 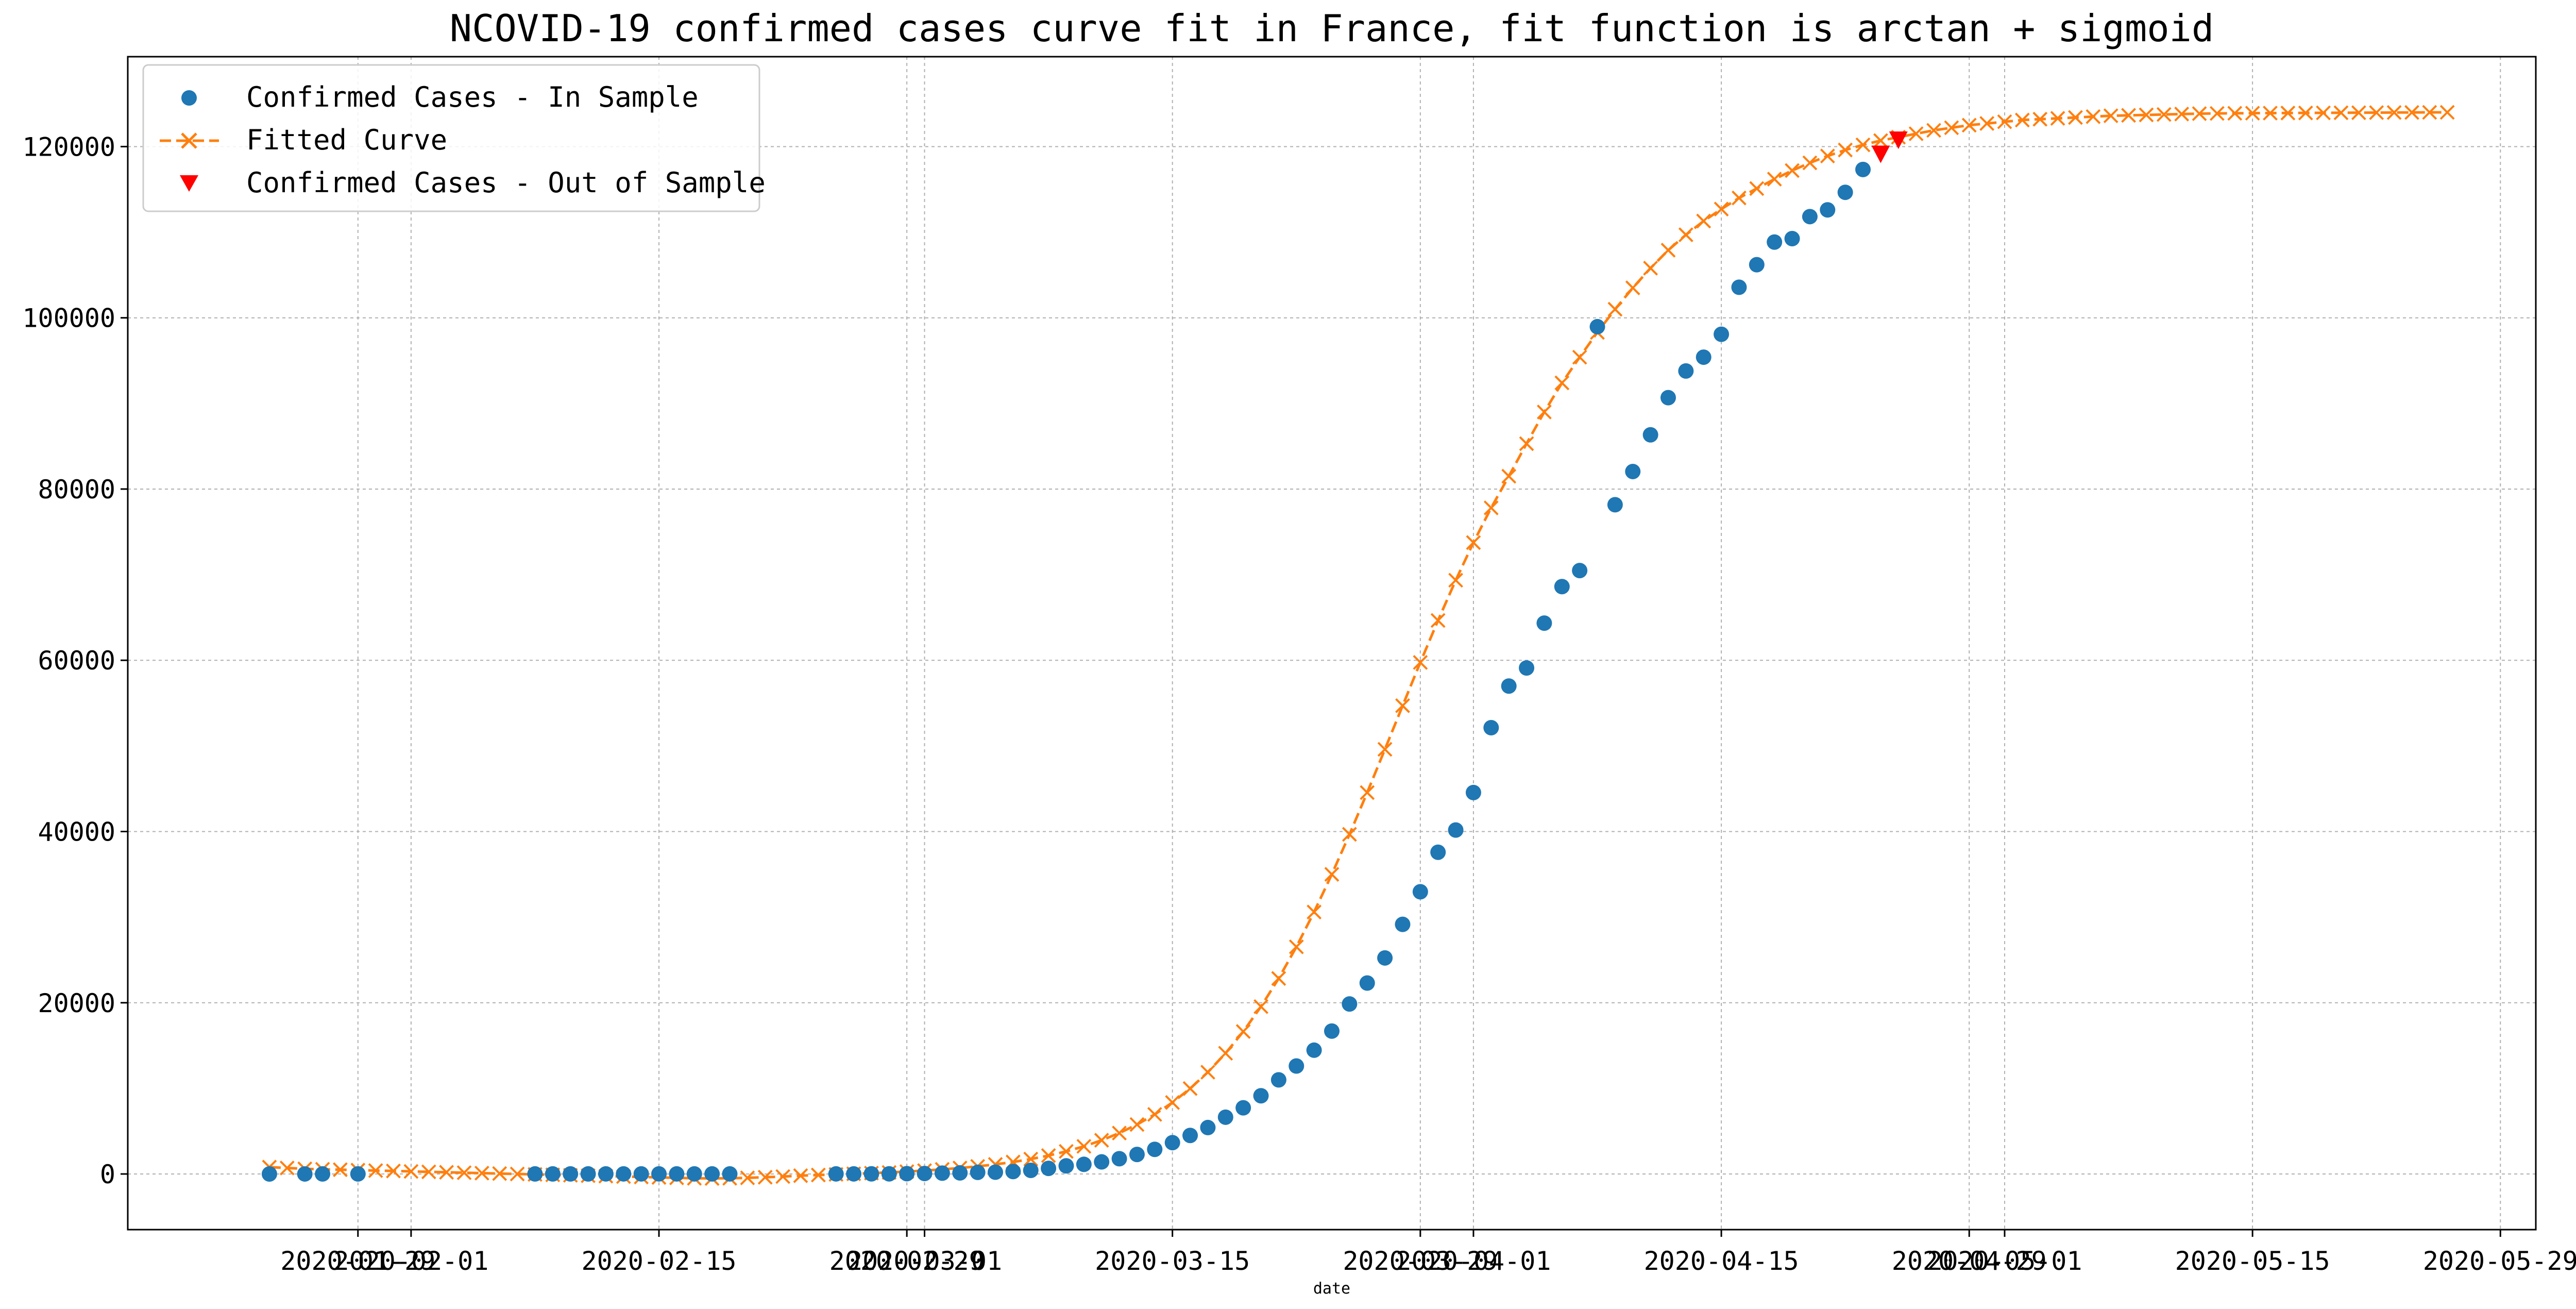 What do you see at coordinates (189, 98) in the screenshot?
I see `legend-in-sample-marker` at bounding box center [189, 98].